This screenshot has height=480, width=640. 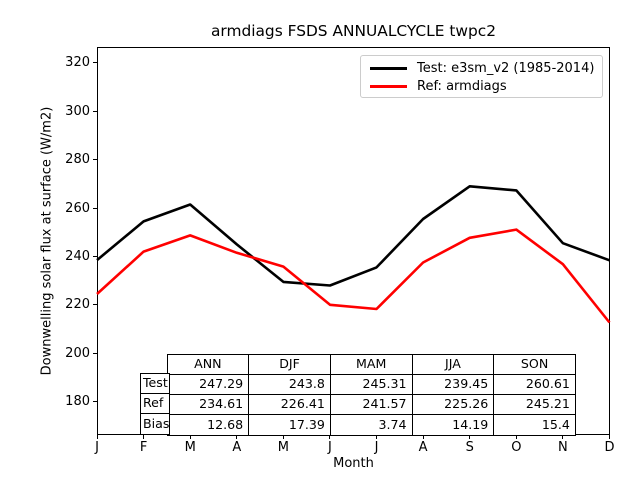 I want to click on stats-value-cell: 14.19, so click(x=453, y=425).